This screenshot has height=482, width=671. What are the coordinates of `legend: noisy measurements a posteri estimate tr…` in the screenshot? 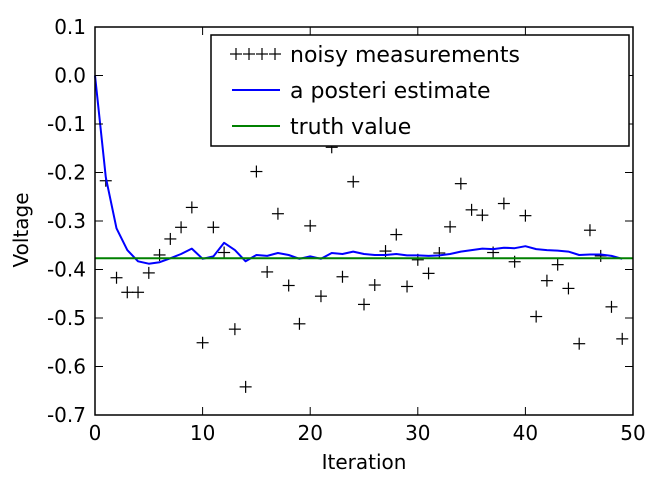 It's located at (420, 90).